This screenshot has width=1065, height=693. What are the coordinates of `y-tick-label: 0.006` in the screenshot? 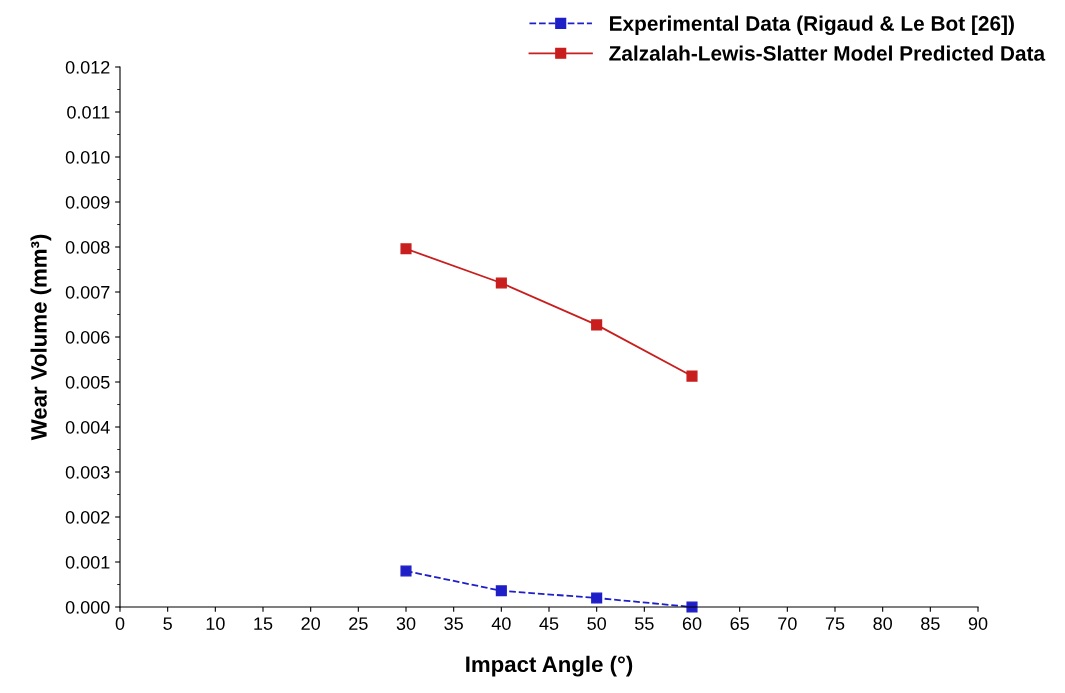 It's located at (87, 337).